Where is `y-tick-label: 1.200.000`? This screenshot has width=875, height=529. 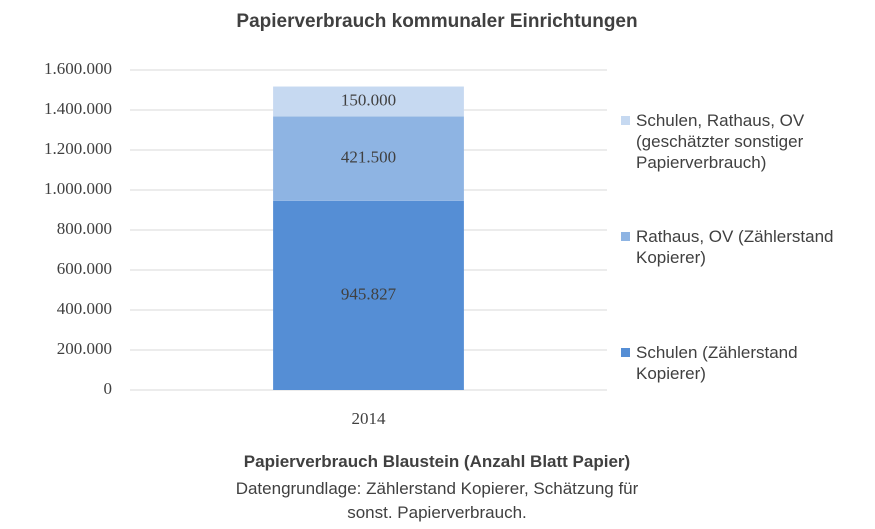
y-tick-label: 1.200.000 is located at coordinates (78, 148).